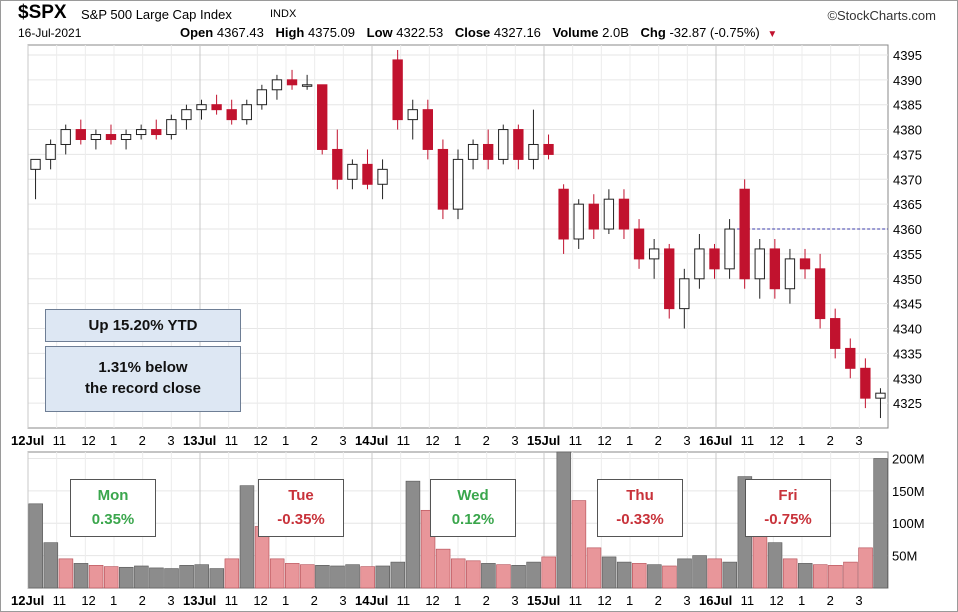 The width and height of the screenshot is (958, 612). Describe the element at coordinates (331, 32) in the screenshot. I see `high-value: 4375.09` at that location.